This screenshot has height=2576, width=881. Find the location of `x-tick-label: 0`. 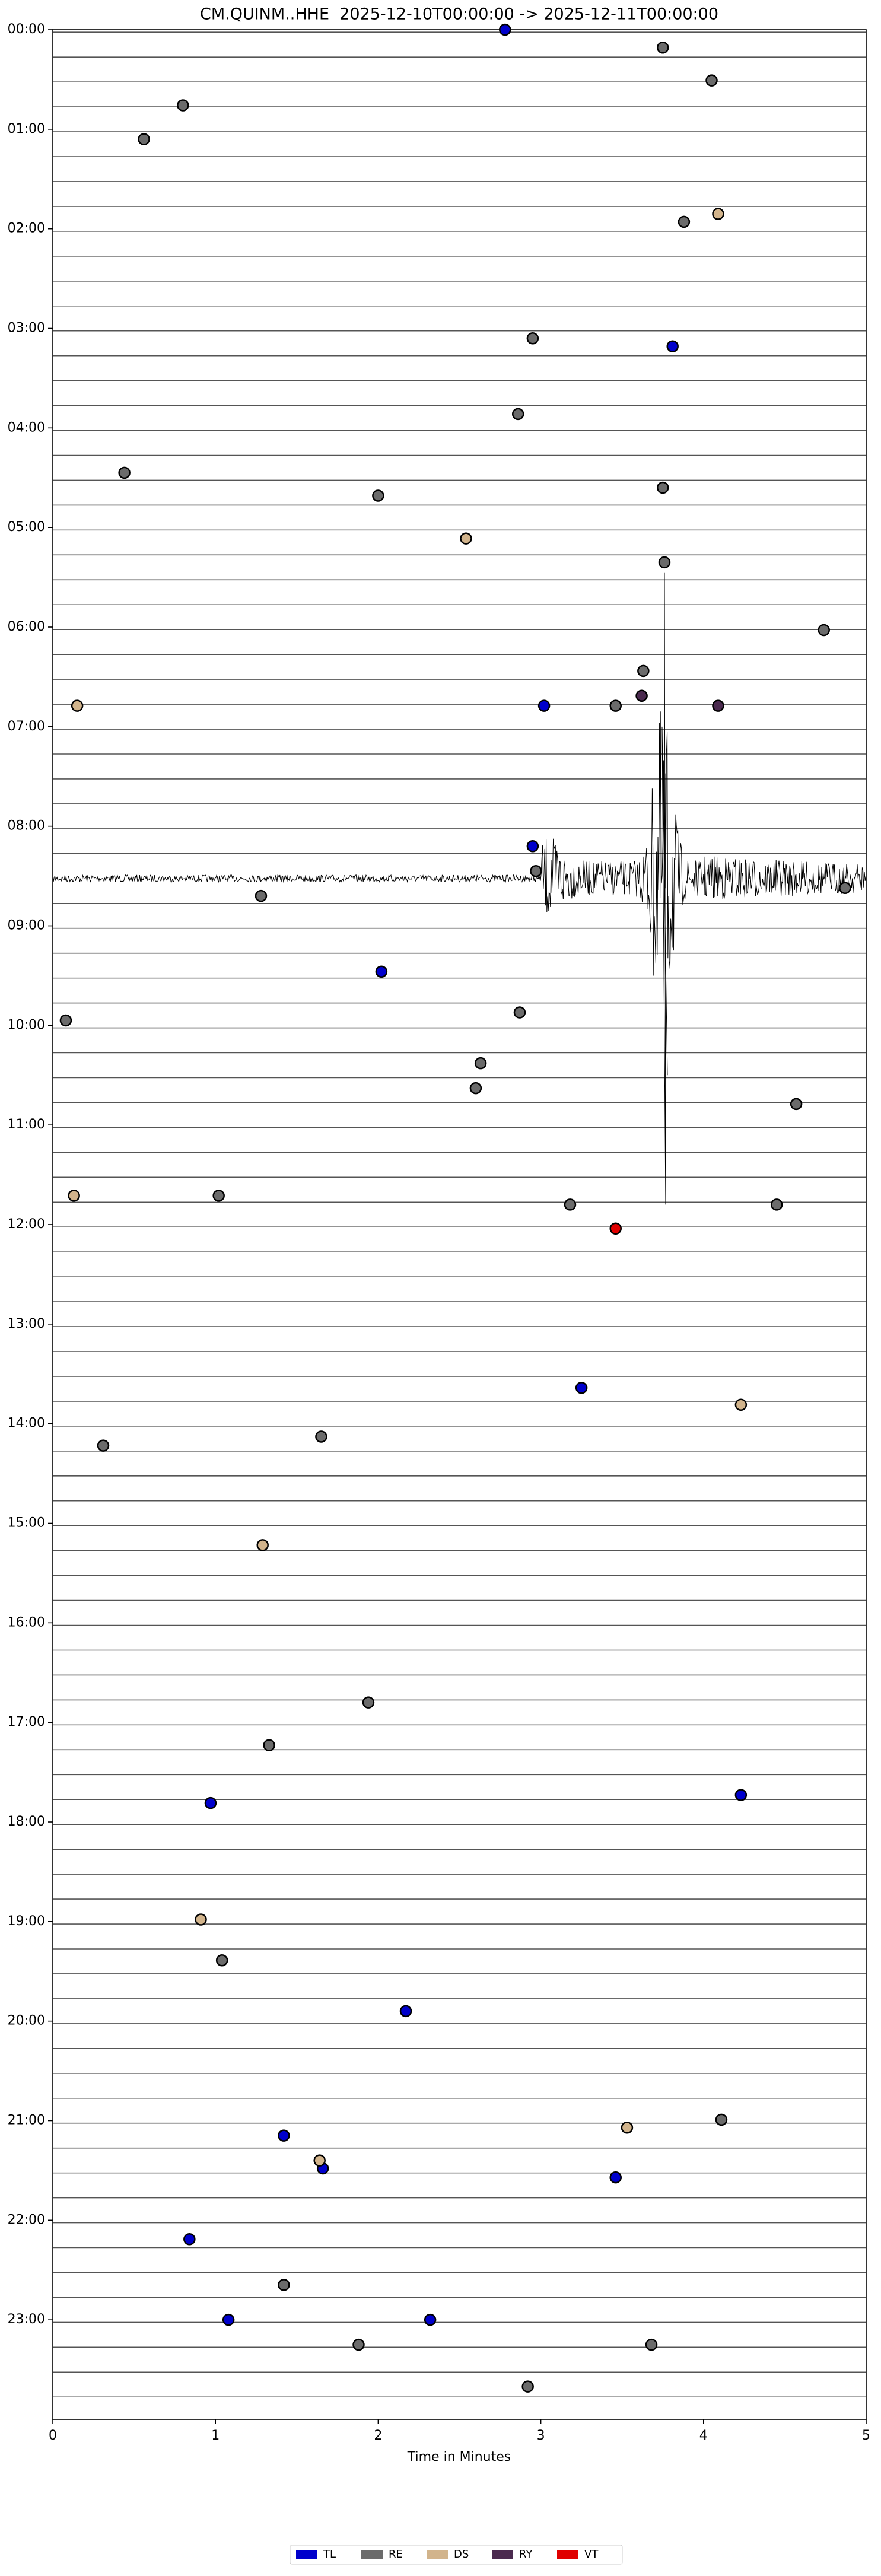

x-tick-label: 0 is located at coordinates (53, 2435).